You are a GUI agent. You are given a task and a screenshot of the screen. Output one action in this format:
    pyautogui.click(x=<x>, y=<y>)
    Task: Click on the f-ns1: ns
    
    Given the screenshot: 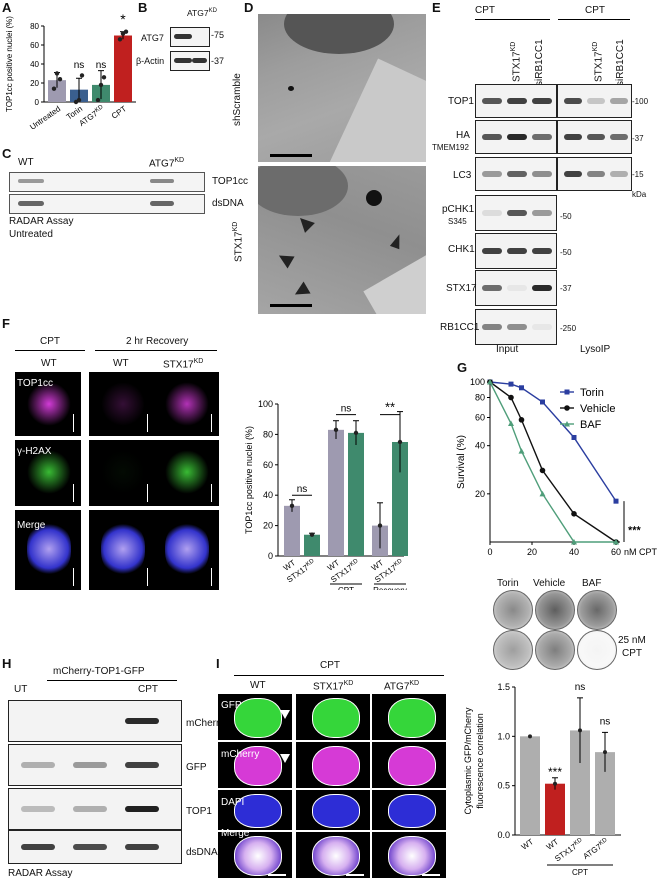 What is the action you would take?
    pyautogui.click(x=302, y=489)
    